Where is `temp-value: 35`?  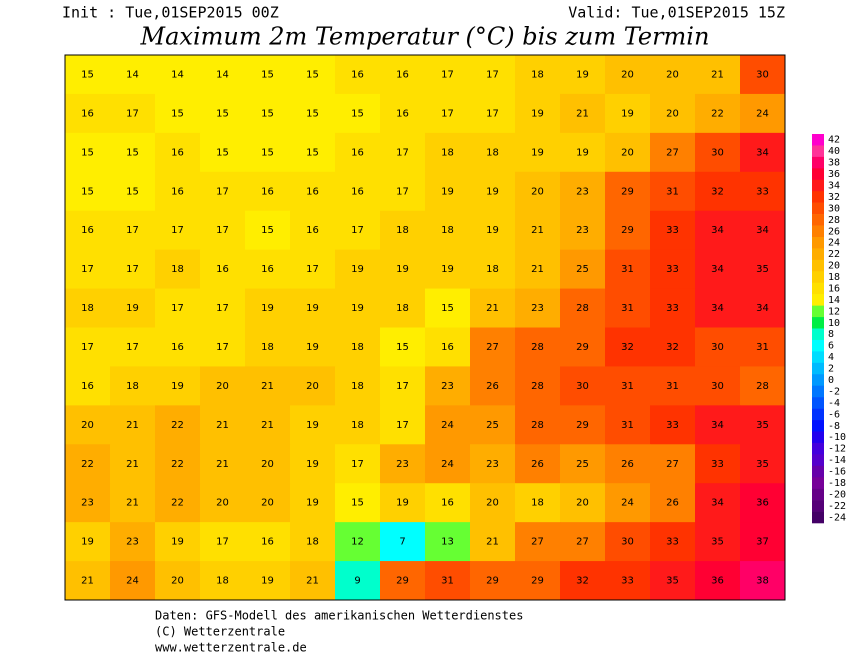
temp-value: 35 is located at coordinates (762, 464).